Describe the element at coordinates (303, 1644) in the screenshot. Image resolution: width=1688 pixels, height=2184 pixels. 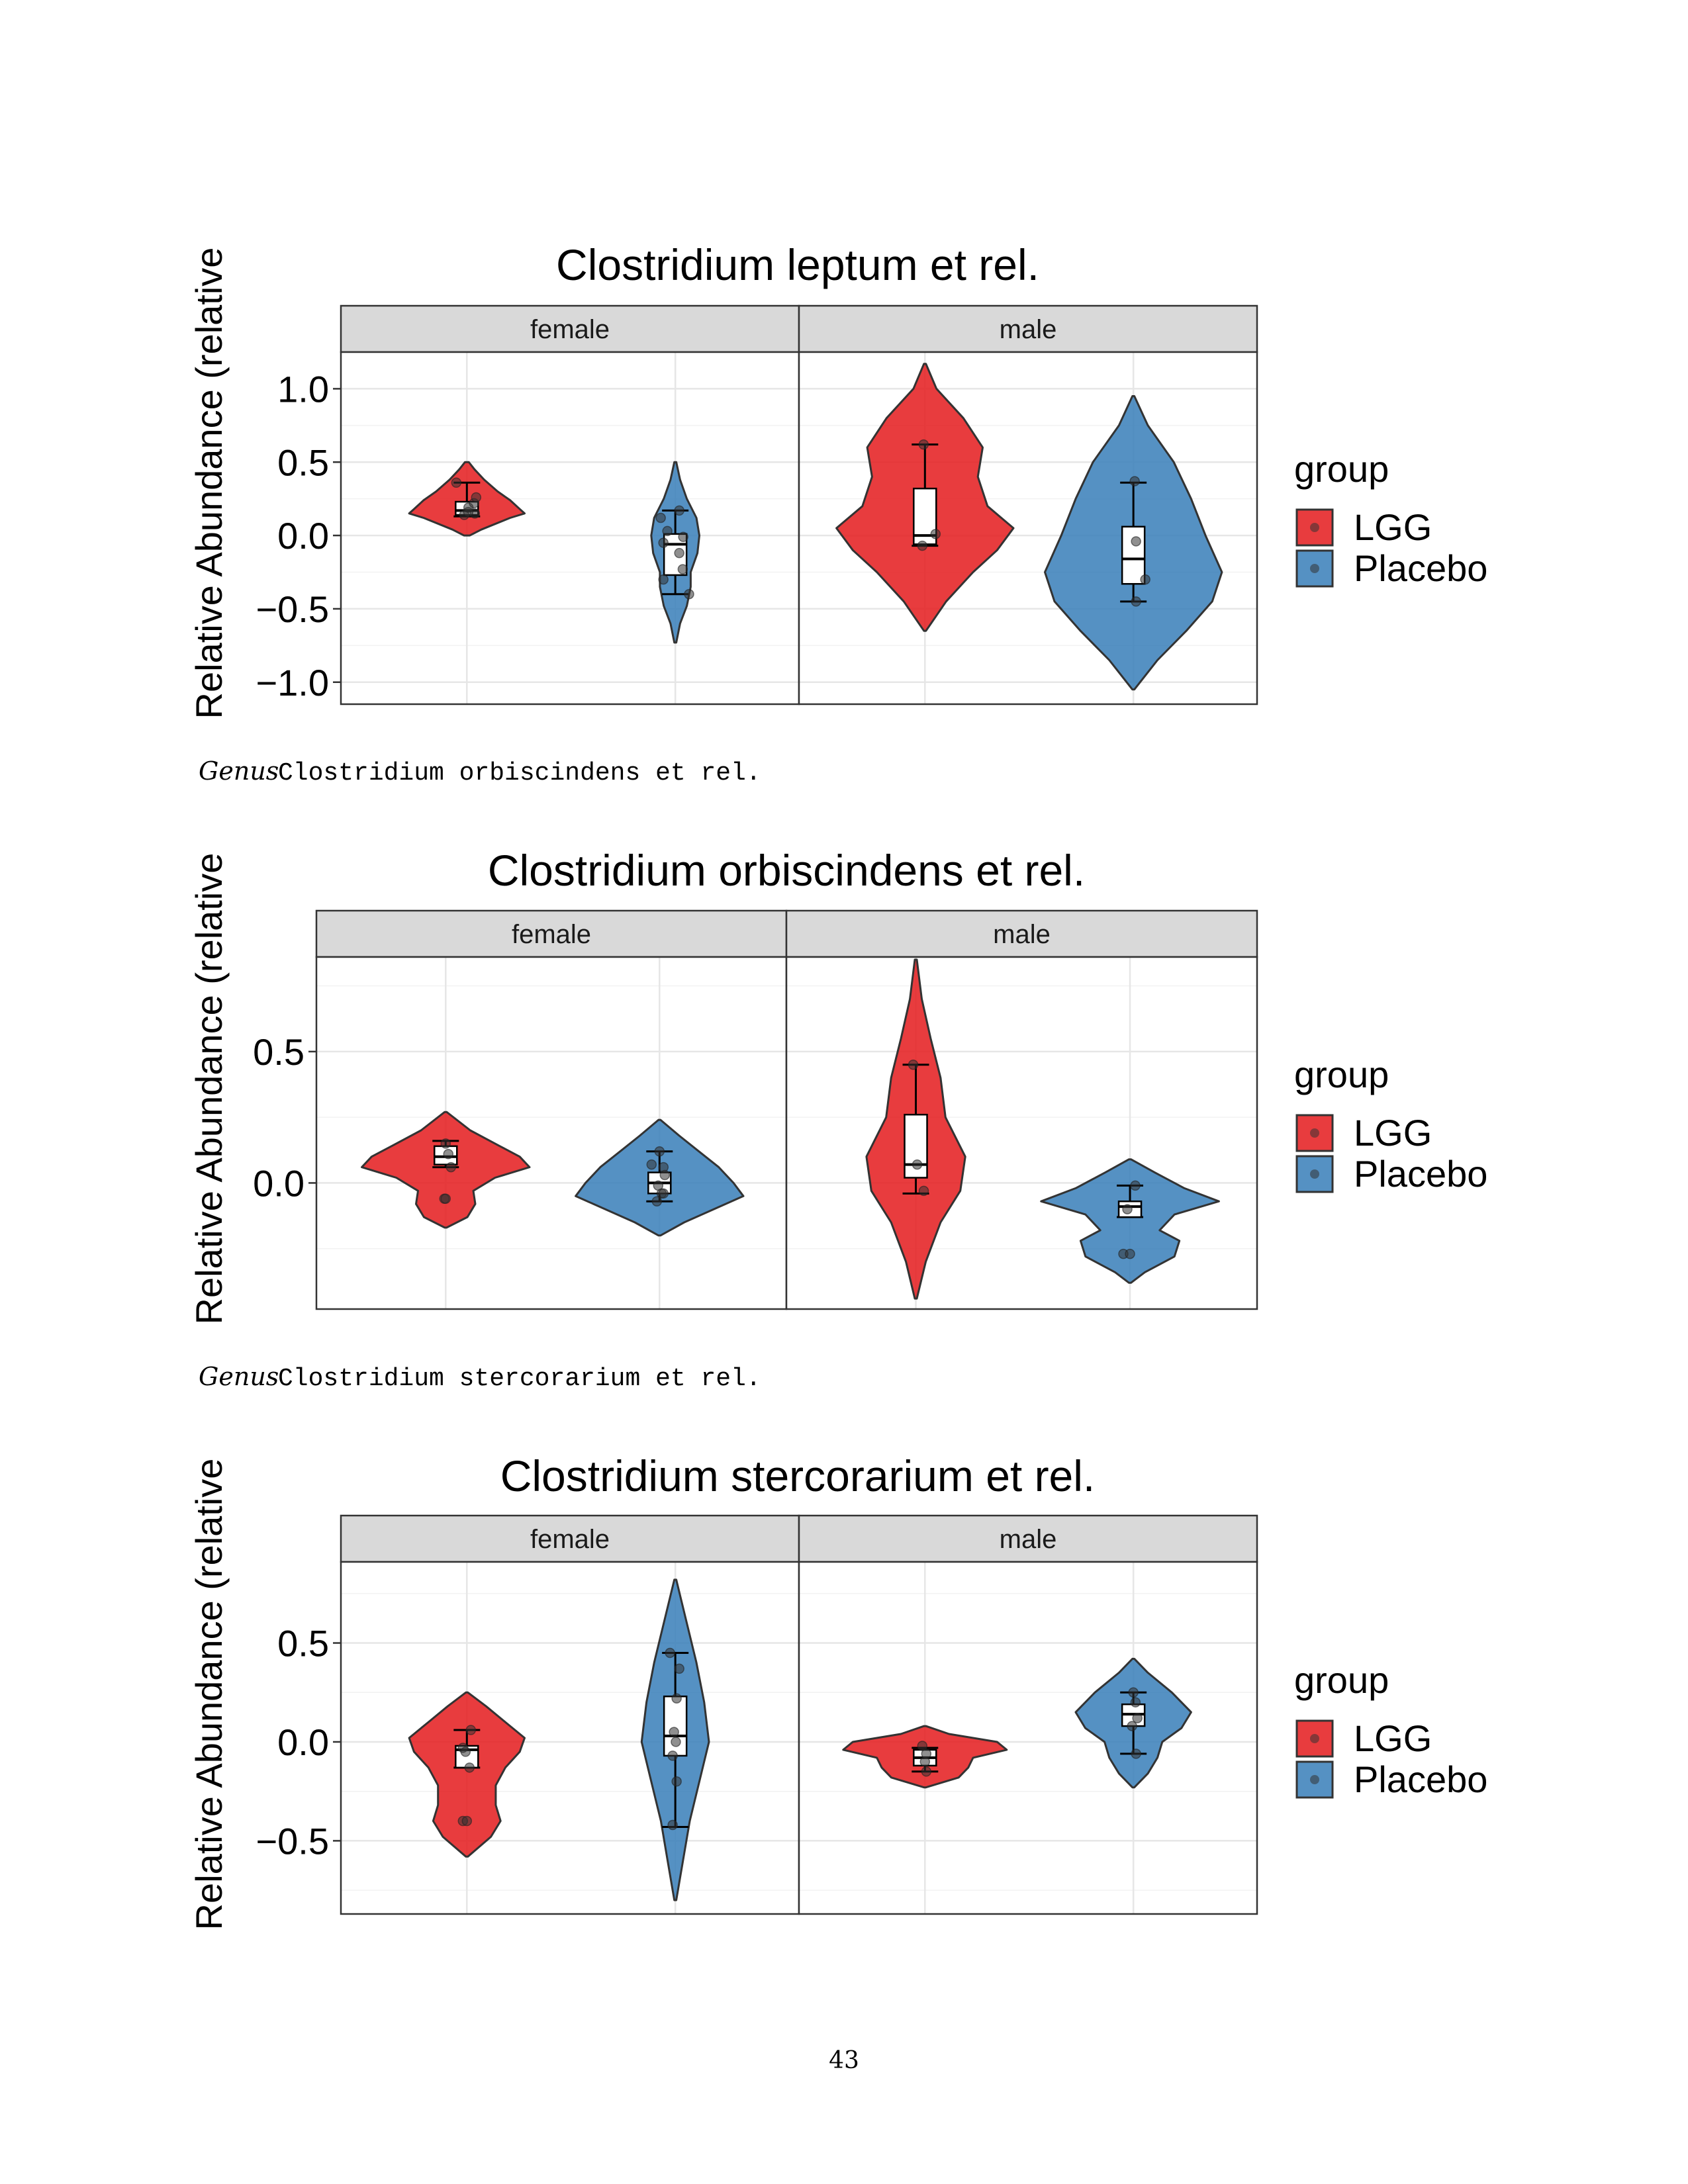
I see `y-tick-label: 0.5` at that location.